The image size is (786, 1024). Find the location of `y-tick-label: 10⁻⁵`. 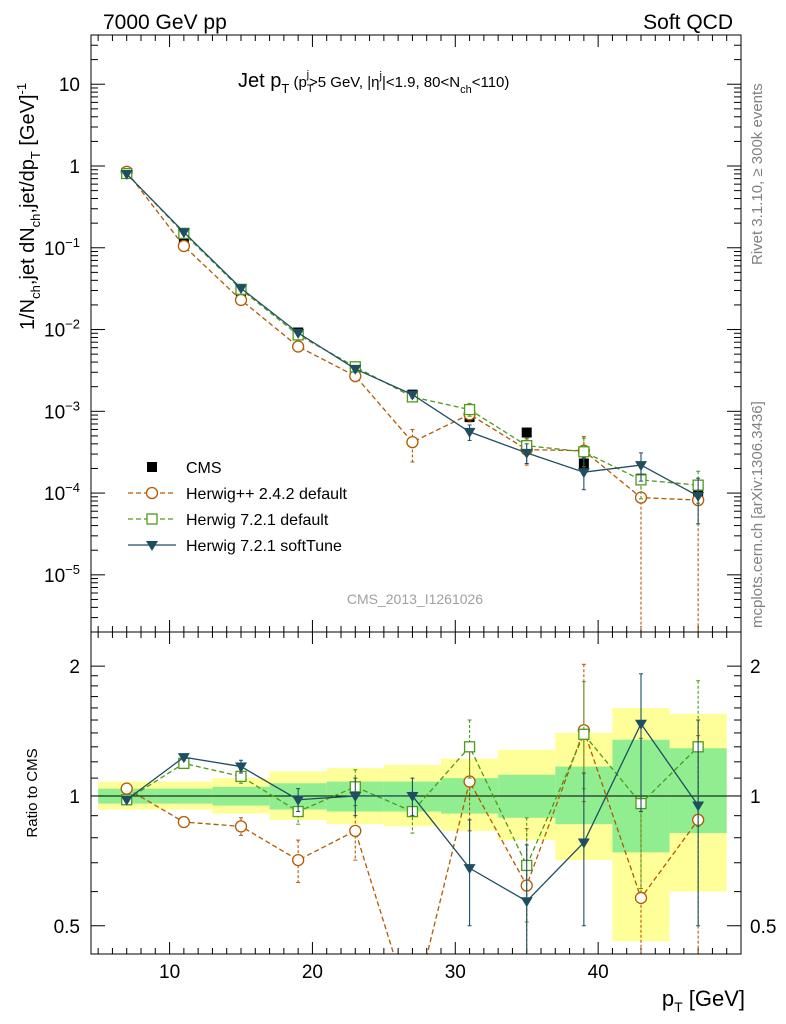

y-tick-label: 10⁻⁵ is located at coordinates (62, 574).